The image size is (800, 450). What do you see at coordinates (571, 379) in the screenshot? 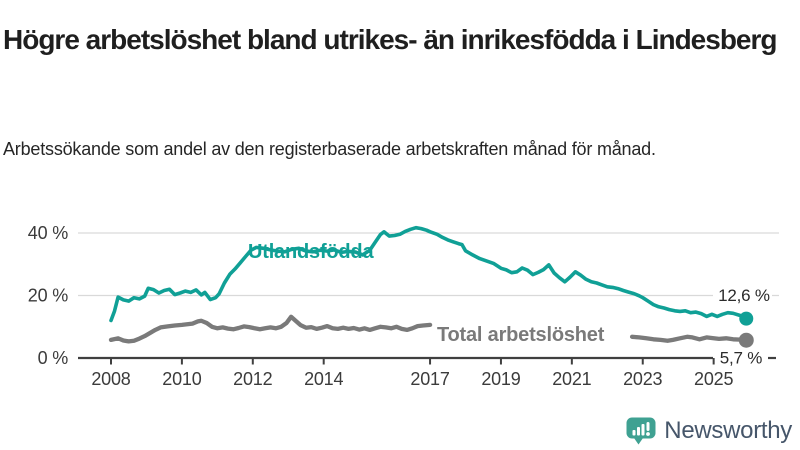
I see `x-tick-label: 2021` at bounding box center [571, 379].